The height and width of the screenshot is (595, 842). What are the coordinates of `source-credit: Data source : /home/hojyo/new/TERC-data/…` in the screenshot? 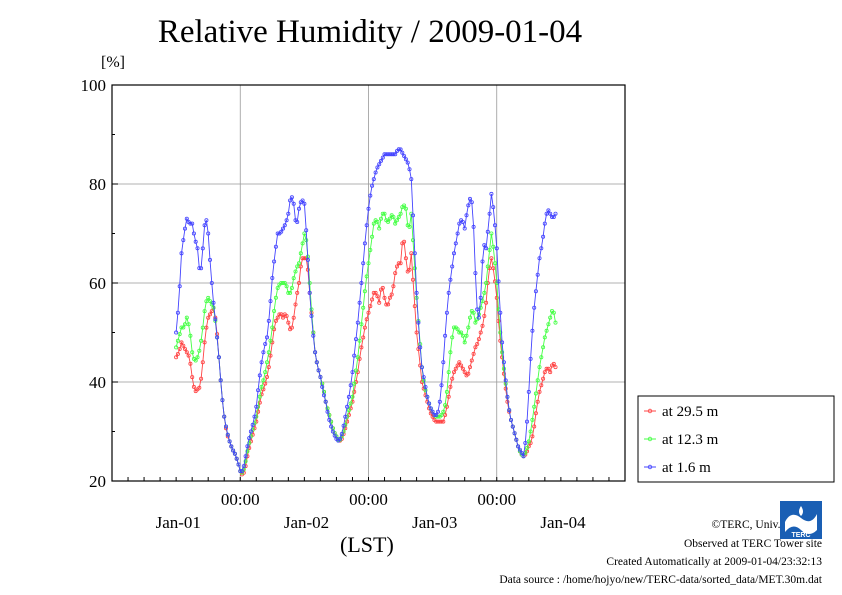 It's located at (660, 580).